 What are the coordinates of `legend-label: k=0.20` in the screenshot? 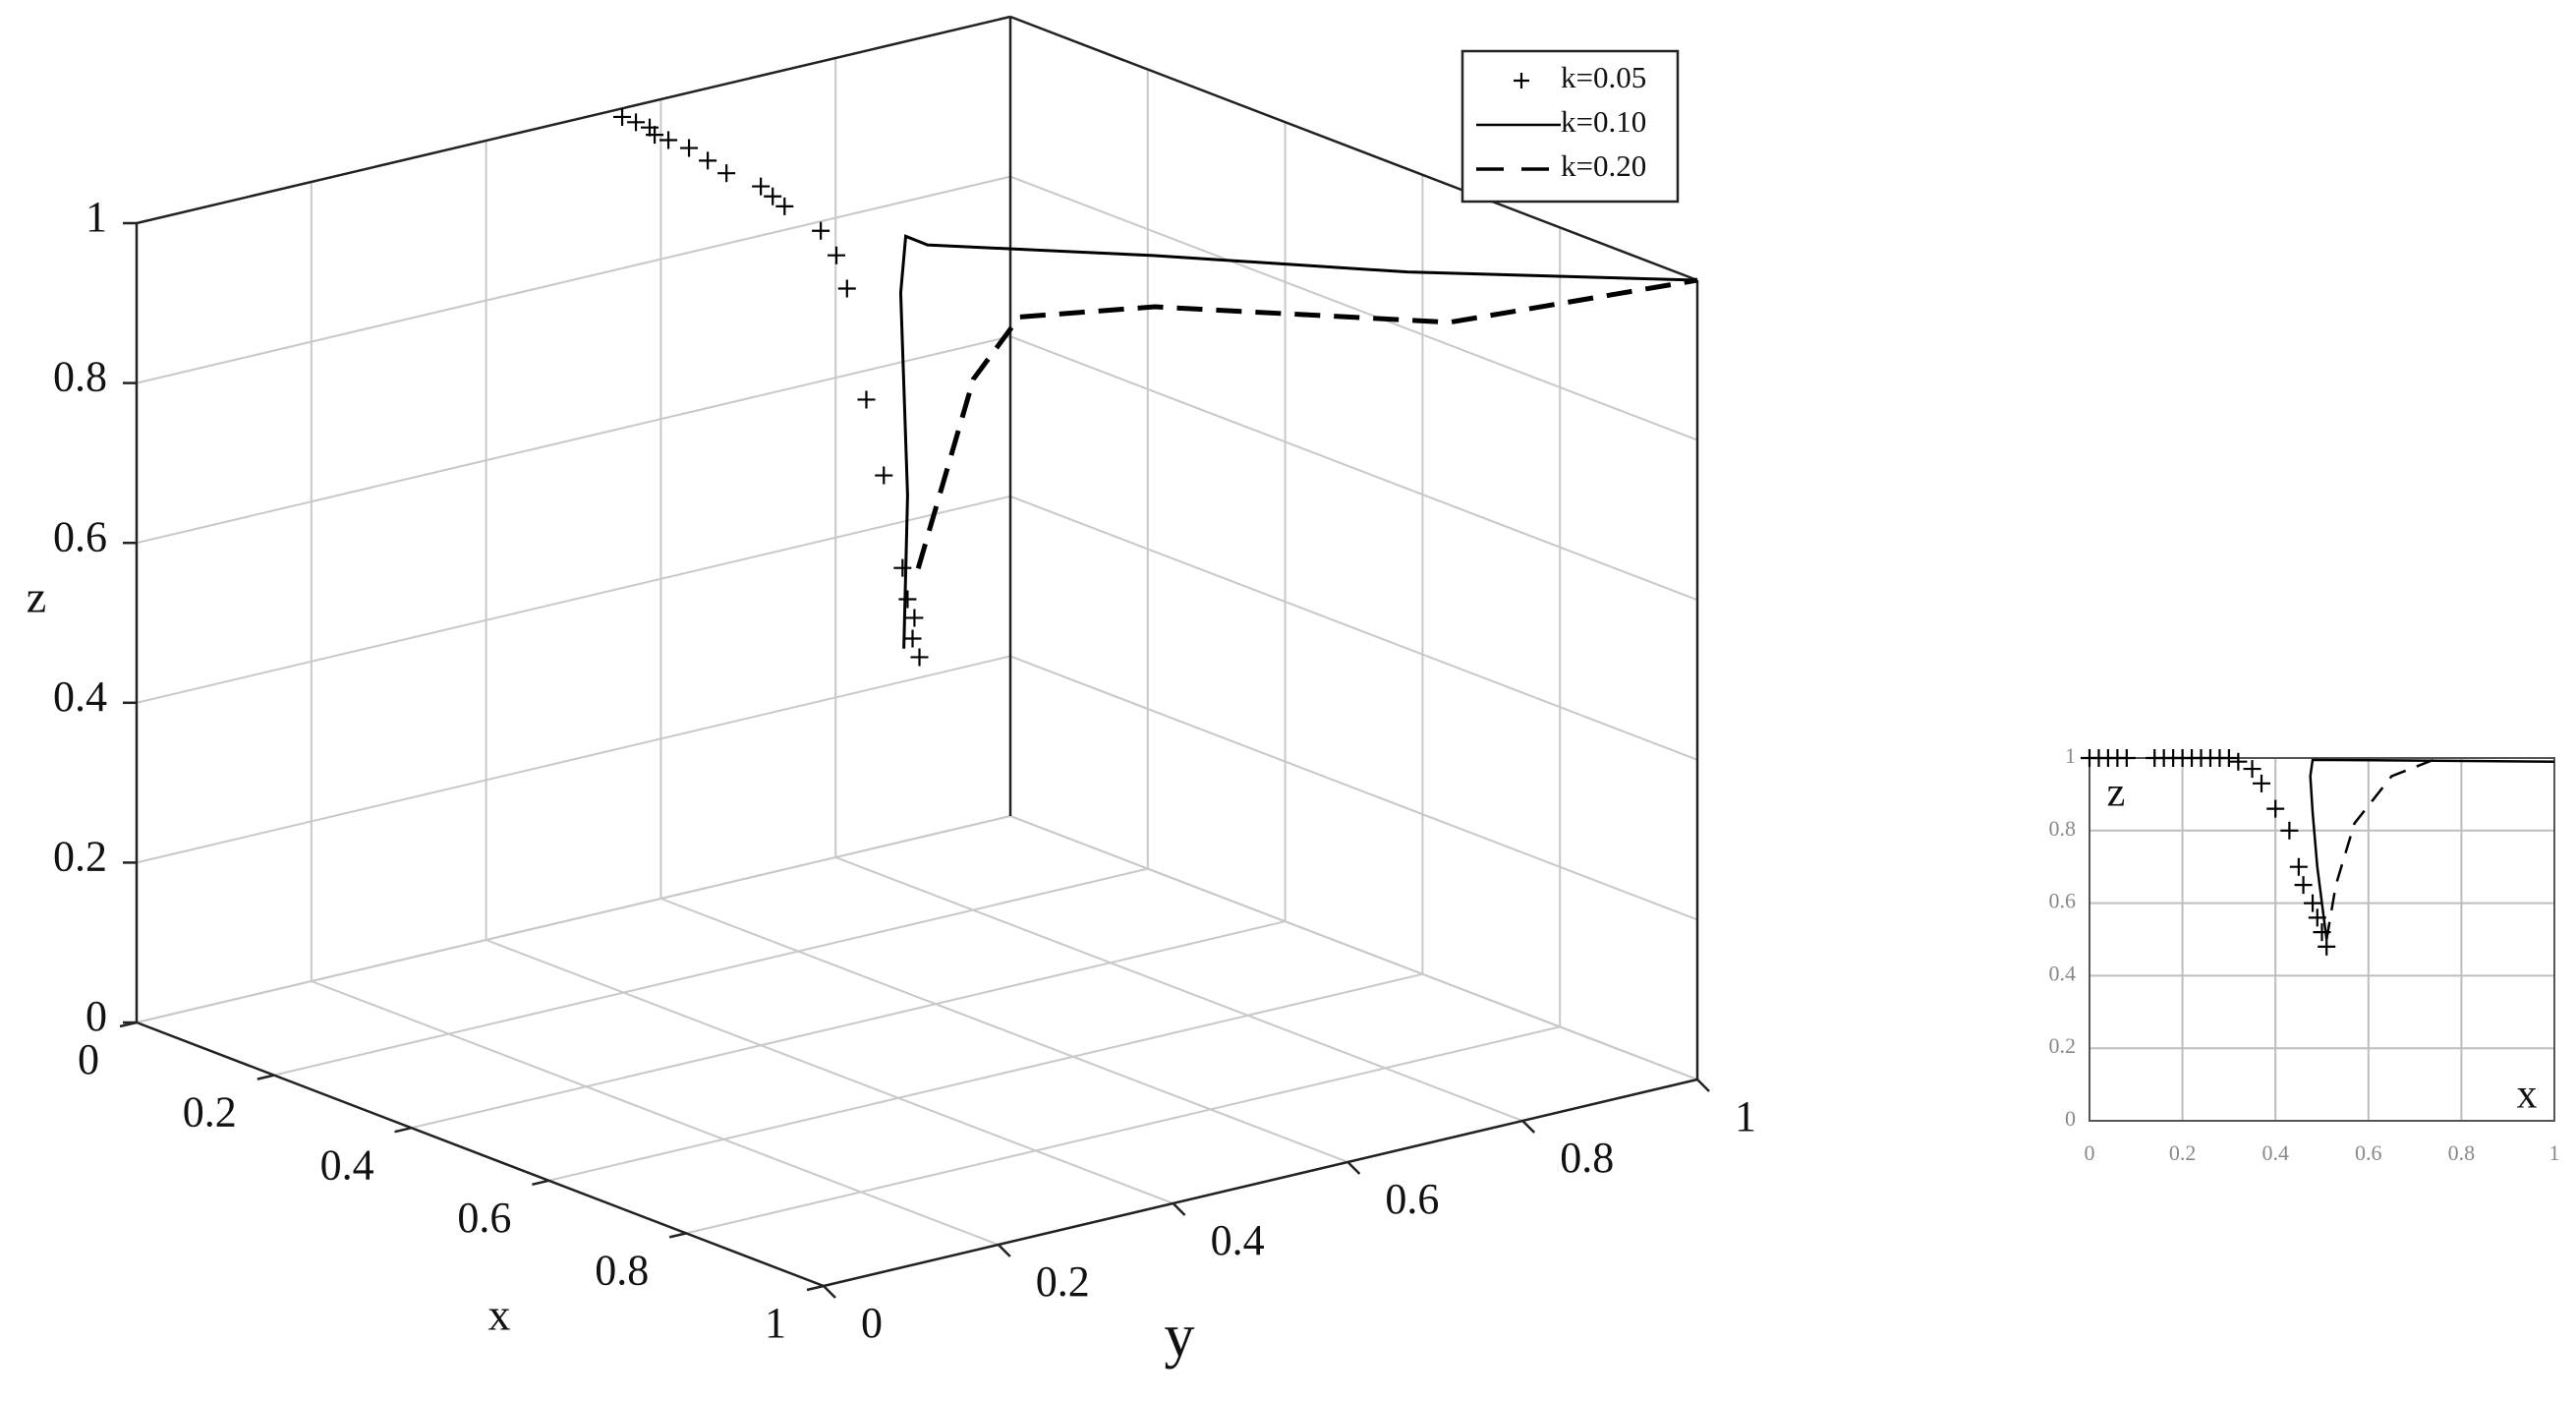 It's located at (1603, 165).